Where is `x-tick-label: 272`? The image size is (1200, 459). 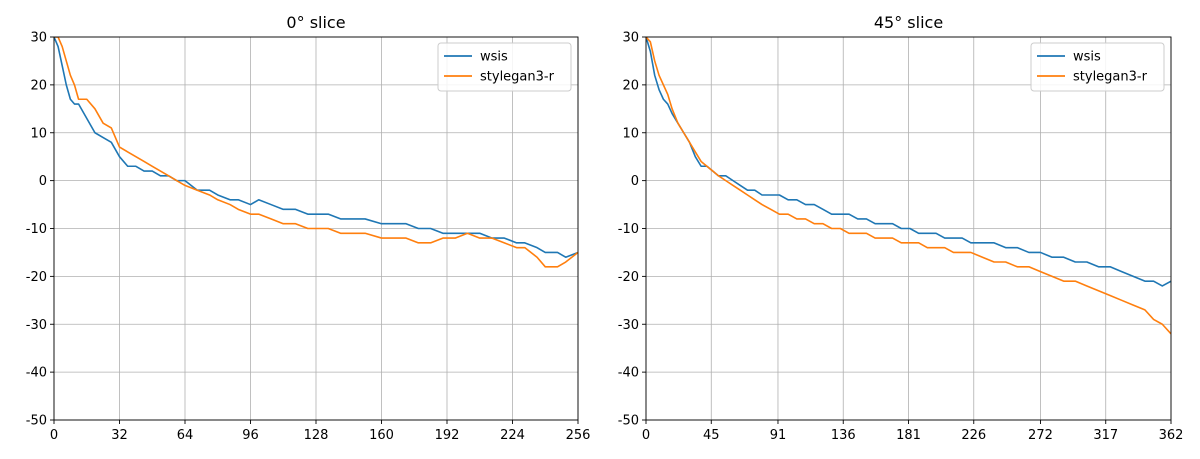 x-tick-label: 272 is located at coordinates (1040, 435).